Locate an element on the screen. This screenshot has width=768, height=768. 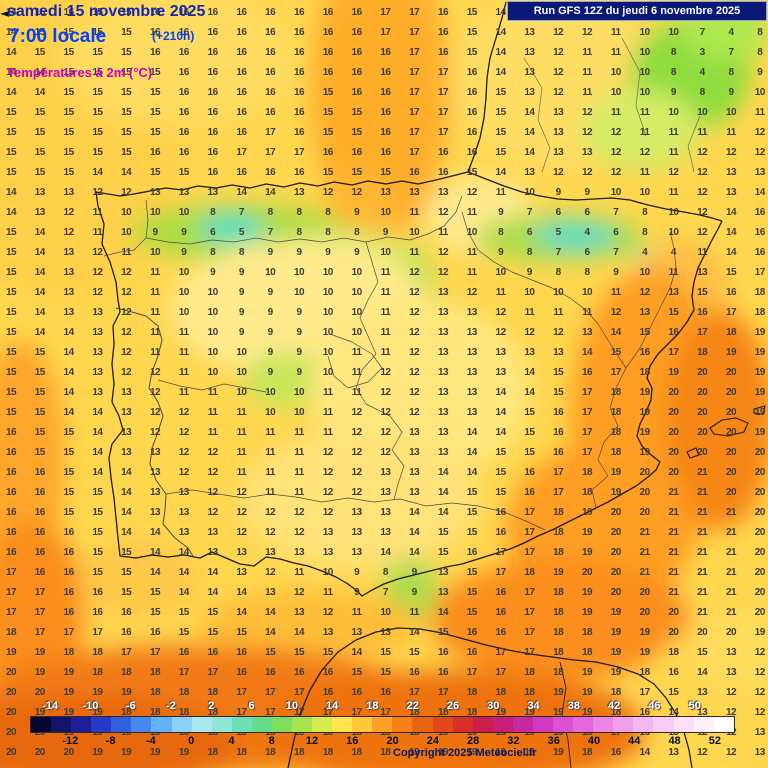
temp-value: 7 is located at coordinates (558, 252).